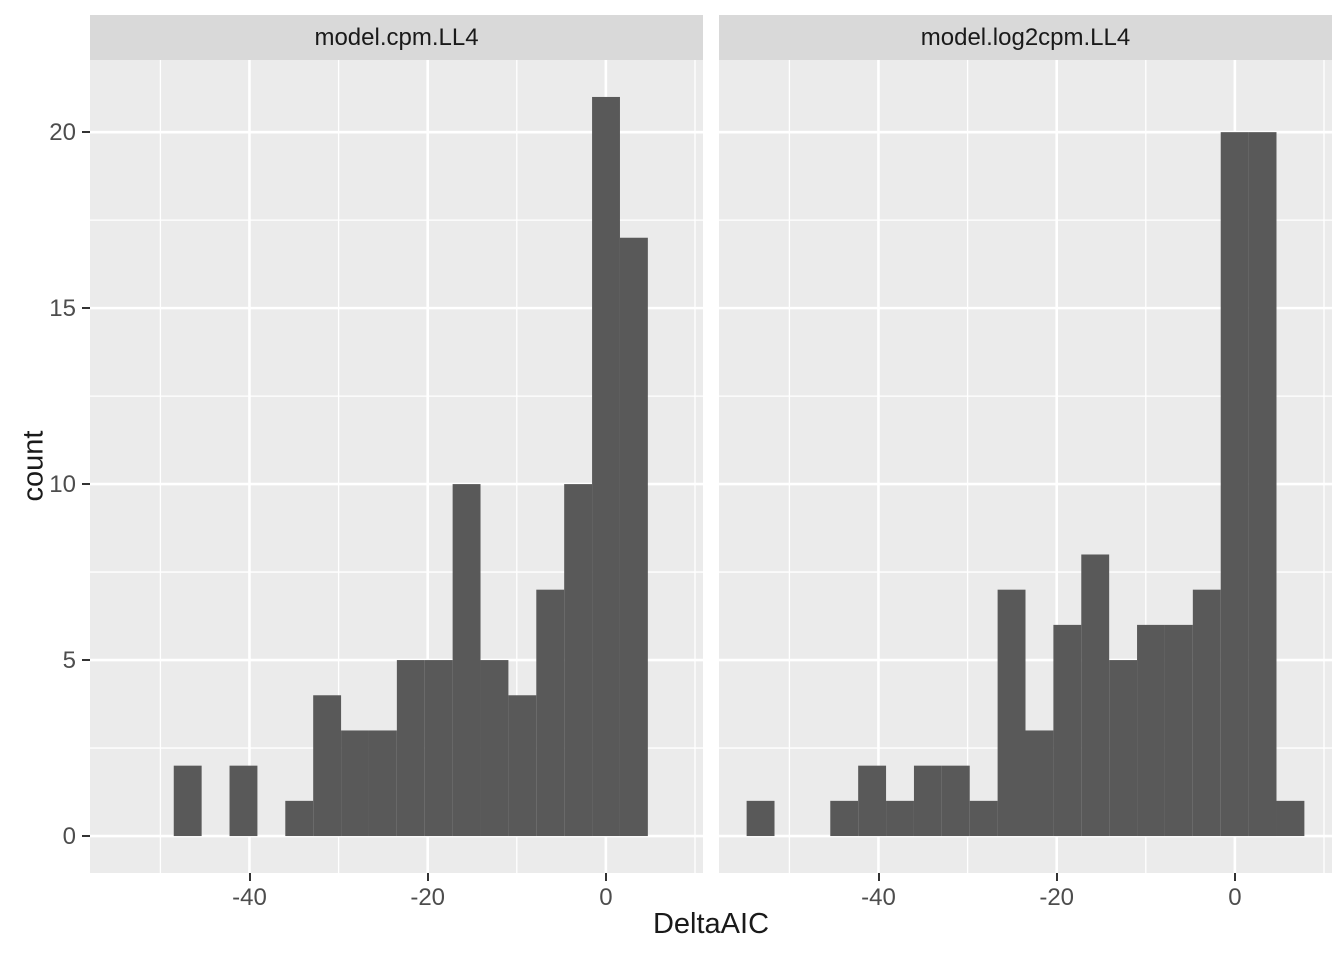  I want to click on y-tick-label: 5, so click(69, 661).